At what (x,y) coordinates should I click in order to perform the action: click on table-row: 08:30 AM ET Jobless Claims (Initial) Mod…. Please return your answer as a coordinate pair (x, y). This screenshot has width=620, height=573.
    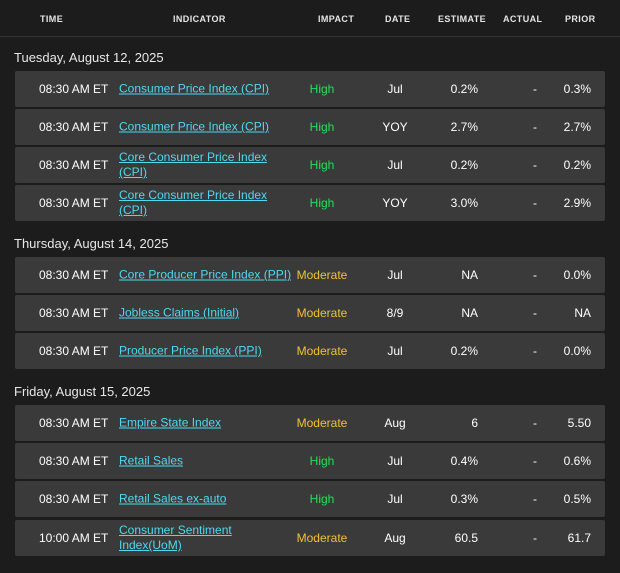
    Looking at the image, I should click on (310, 313).